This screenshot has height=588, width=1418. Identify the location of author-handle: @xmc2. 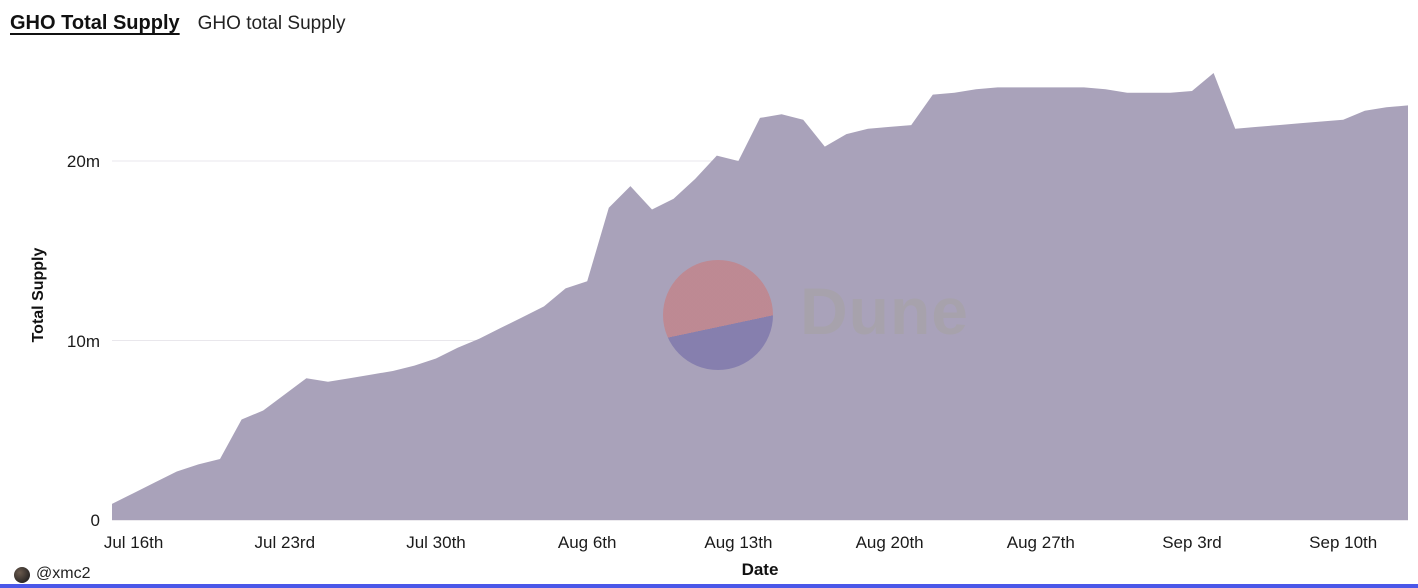
(63, 573).